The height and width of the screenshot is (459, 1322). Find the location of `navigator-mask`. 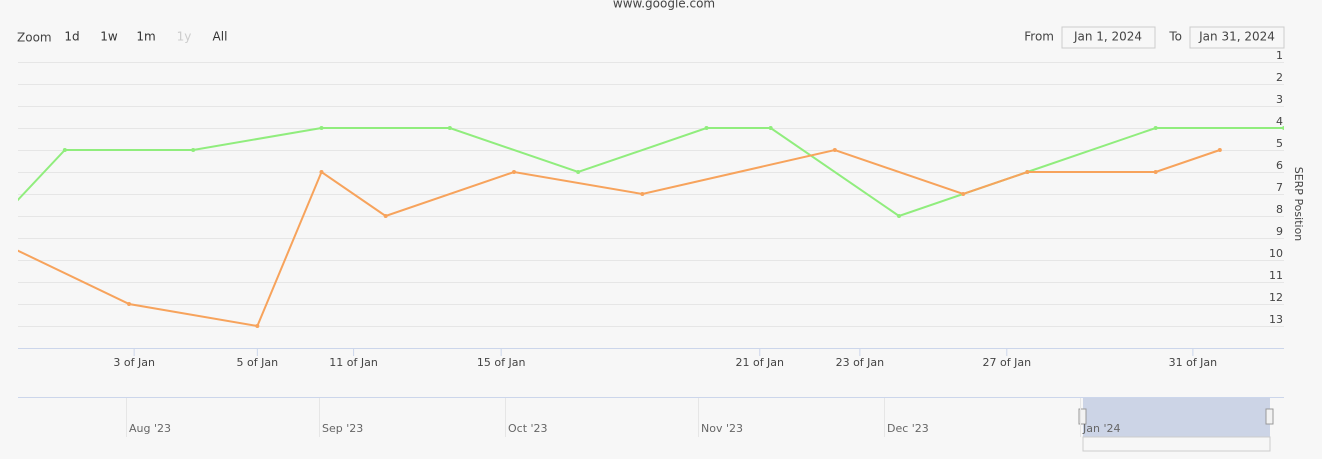

navigator-mask is located at coordinates (1176, 417).